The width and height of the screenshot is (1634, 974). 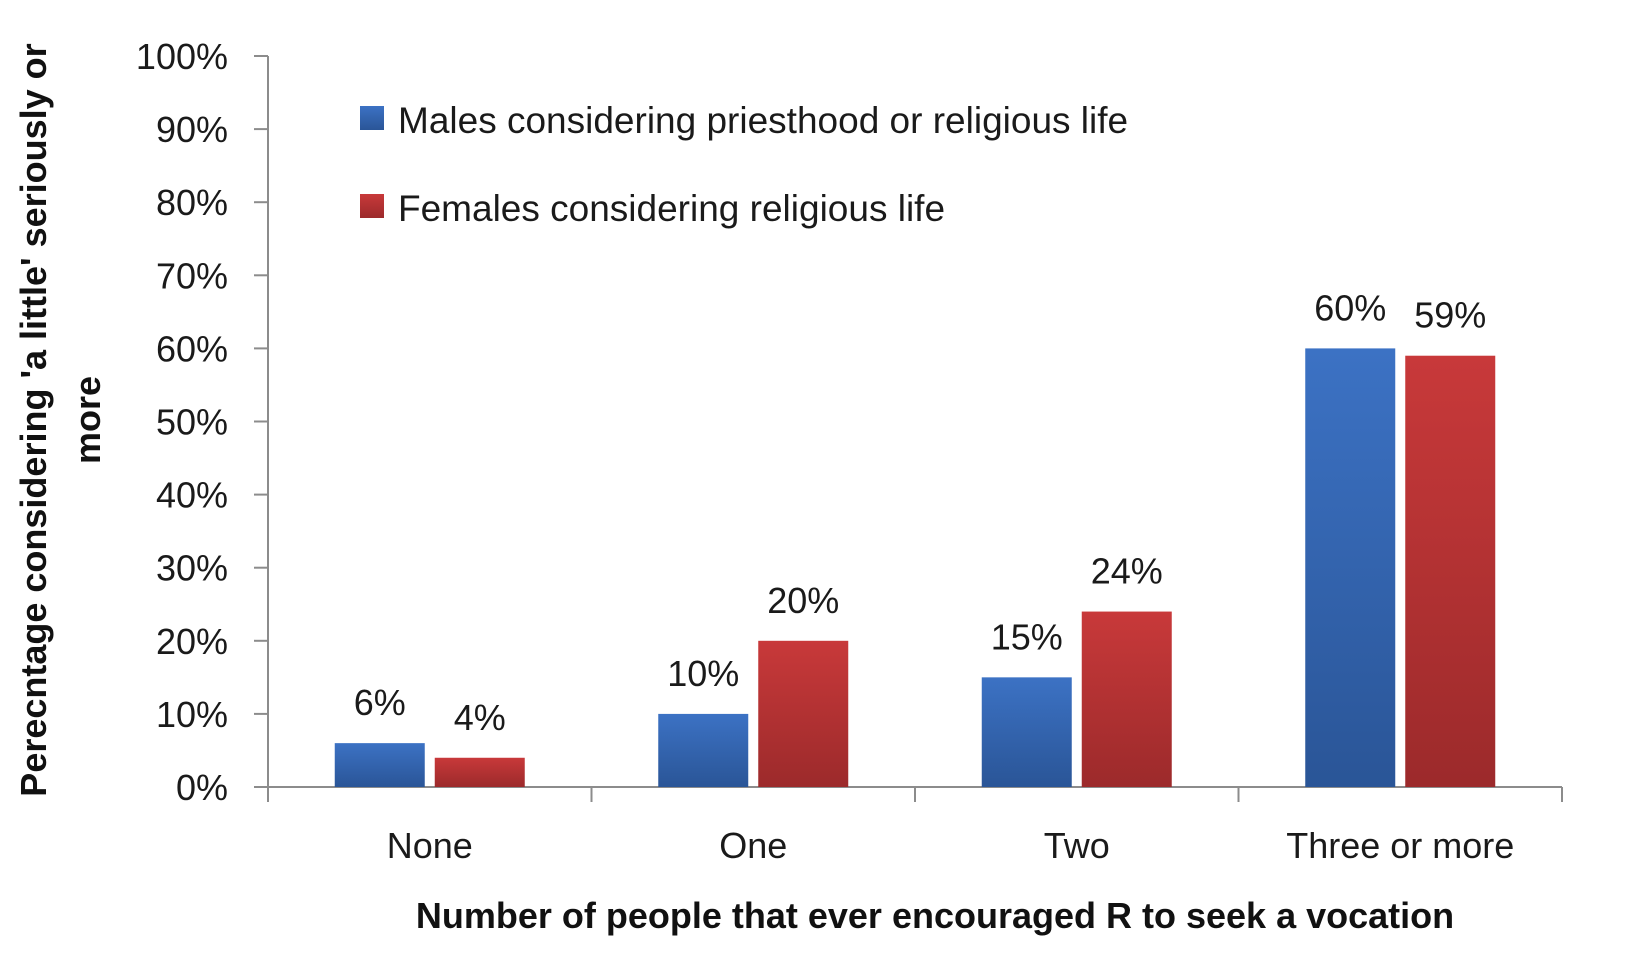 I want to click on bar-series-1-three-or-more, so click(x=1350, y=567).